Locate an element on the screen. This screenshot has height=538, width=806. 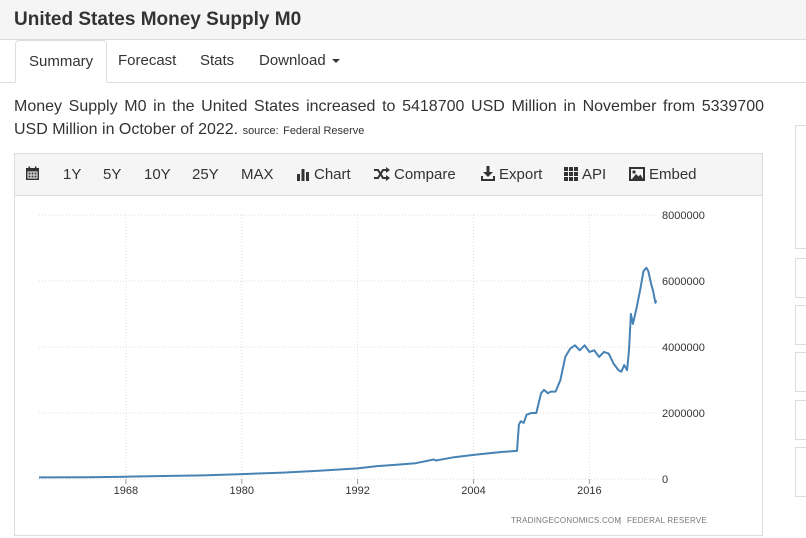
x-tick-label: 1968 is located at coordinates (126, 491).